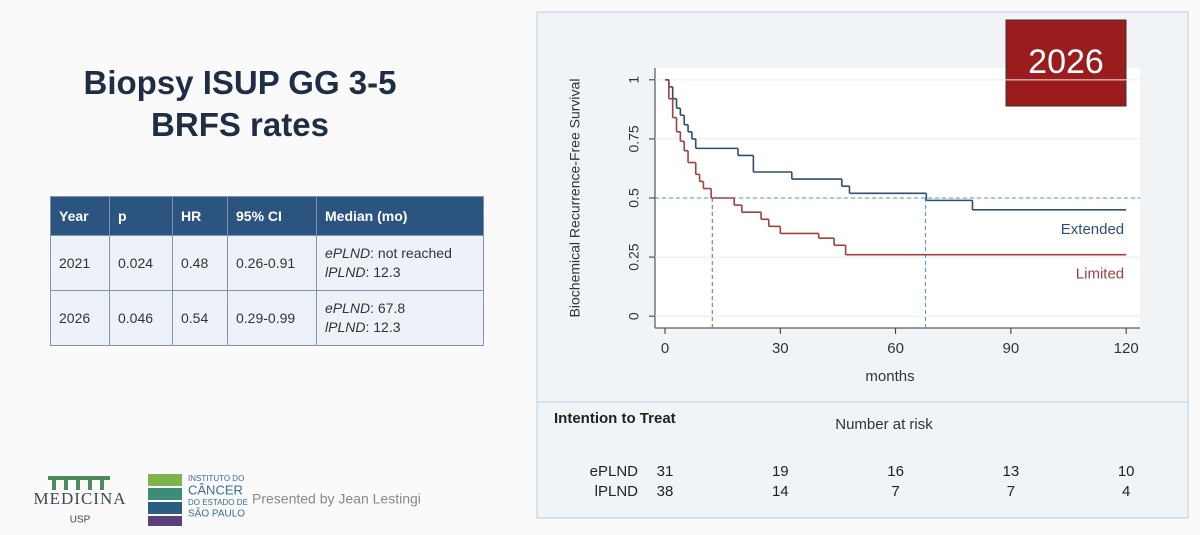  I want to click on table-cell: 0.48, so click(200, 263).